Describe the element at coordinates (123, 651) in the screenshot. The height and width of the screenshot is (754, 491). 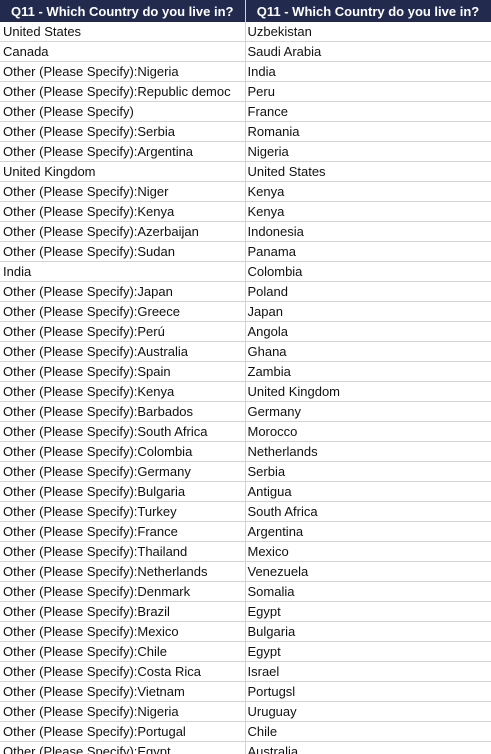
I see `country-cell-col1: Other (Please Specify):Chile` at that location.